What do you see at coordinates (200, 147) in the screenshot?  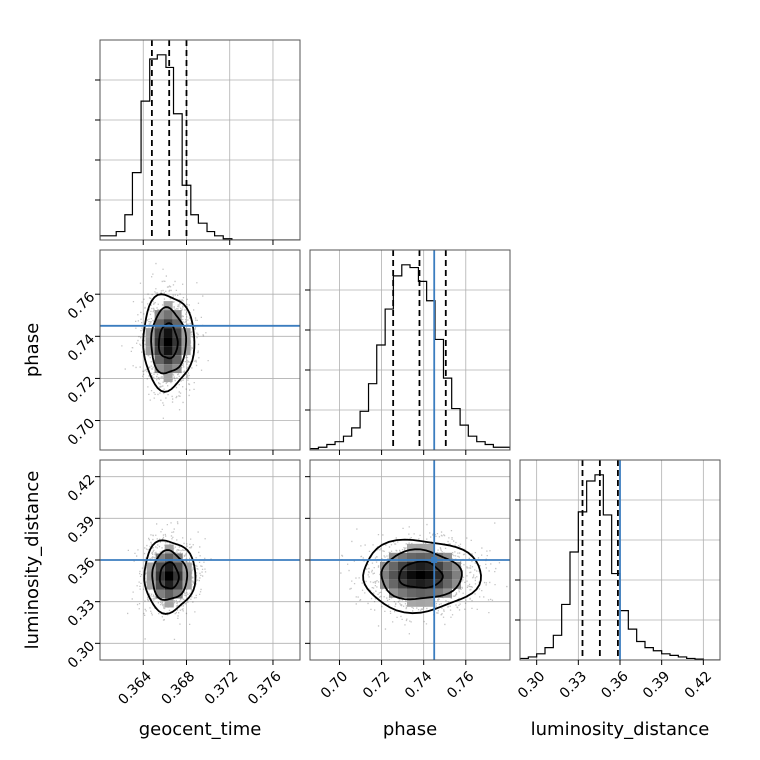 I see `histogram-geocent_time` at bounding box center [200, 147].